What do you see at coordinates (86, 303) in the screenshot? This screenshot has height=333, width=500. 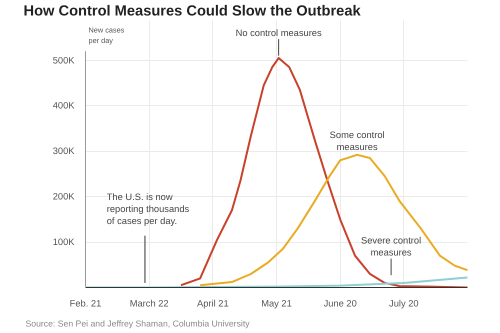 I see `x-tick-label: Feb. 21` at bounding box center [86, 303].